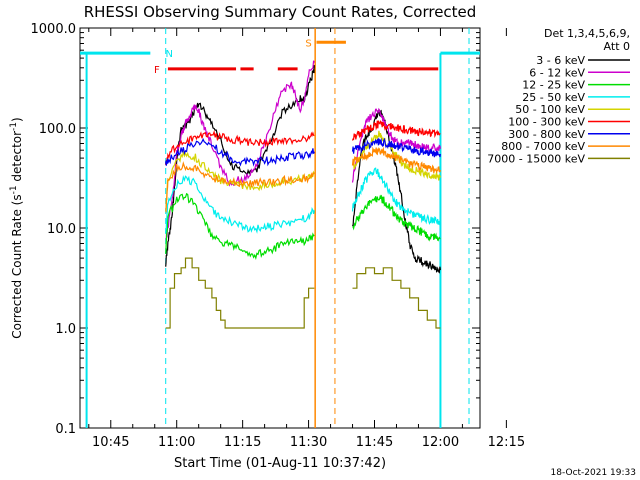 This screenshot has height=480, width=640. I want to click on y-tick-label: 1000.0, so click(54, 29).